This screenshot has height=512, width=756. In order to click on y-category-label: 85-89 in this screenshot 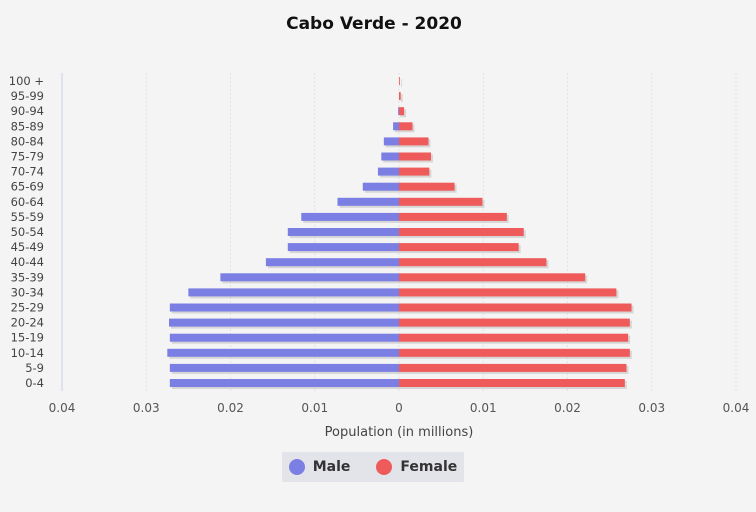, I will do `click(27, 126)`.